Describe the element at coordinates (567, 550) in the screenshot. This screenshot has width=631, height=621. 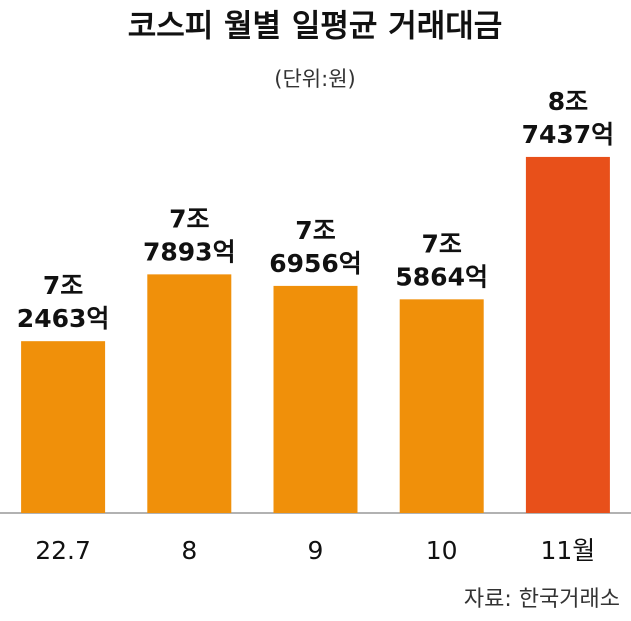
I see `x-tick-label: 11월` at that location.